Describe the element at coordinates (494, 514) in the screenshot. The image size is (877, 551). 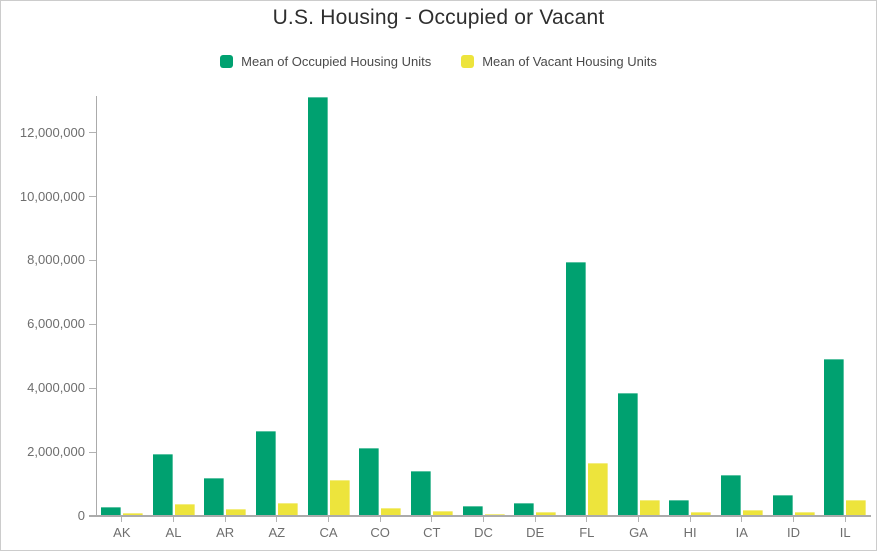
I see `bar-vacant-DC` at that location.